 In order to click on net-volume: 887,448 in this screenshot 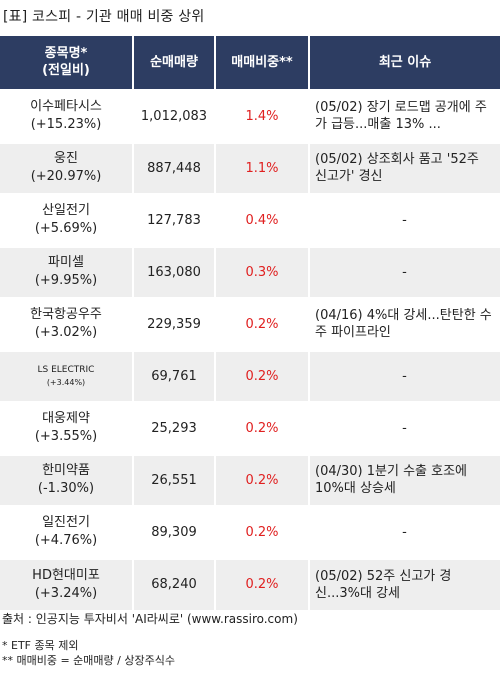, I will do `click(173, 167)`.